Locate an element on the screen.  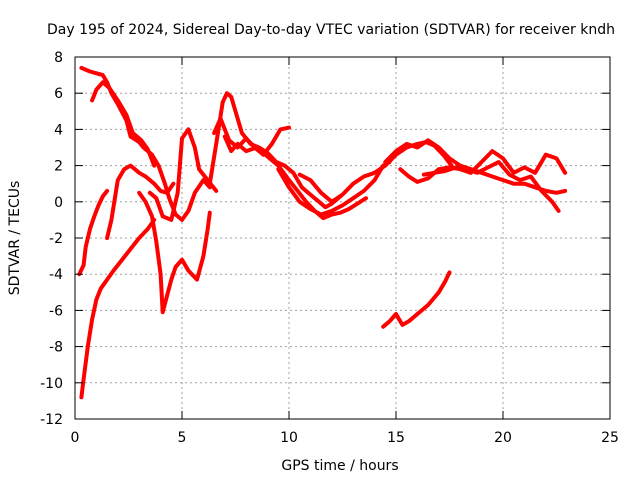
y-tick-label: -4 is located at coordinates (56, 275).